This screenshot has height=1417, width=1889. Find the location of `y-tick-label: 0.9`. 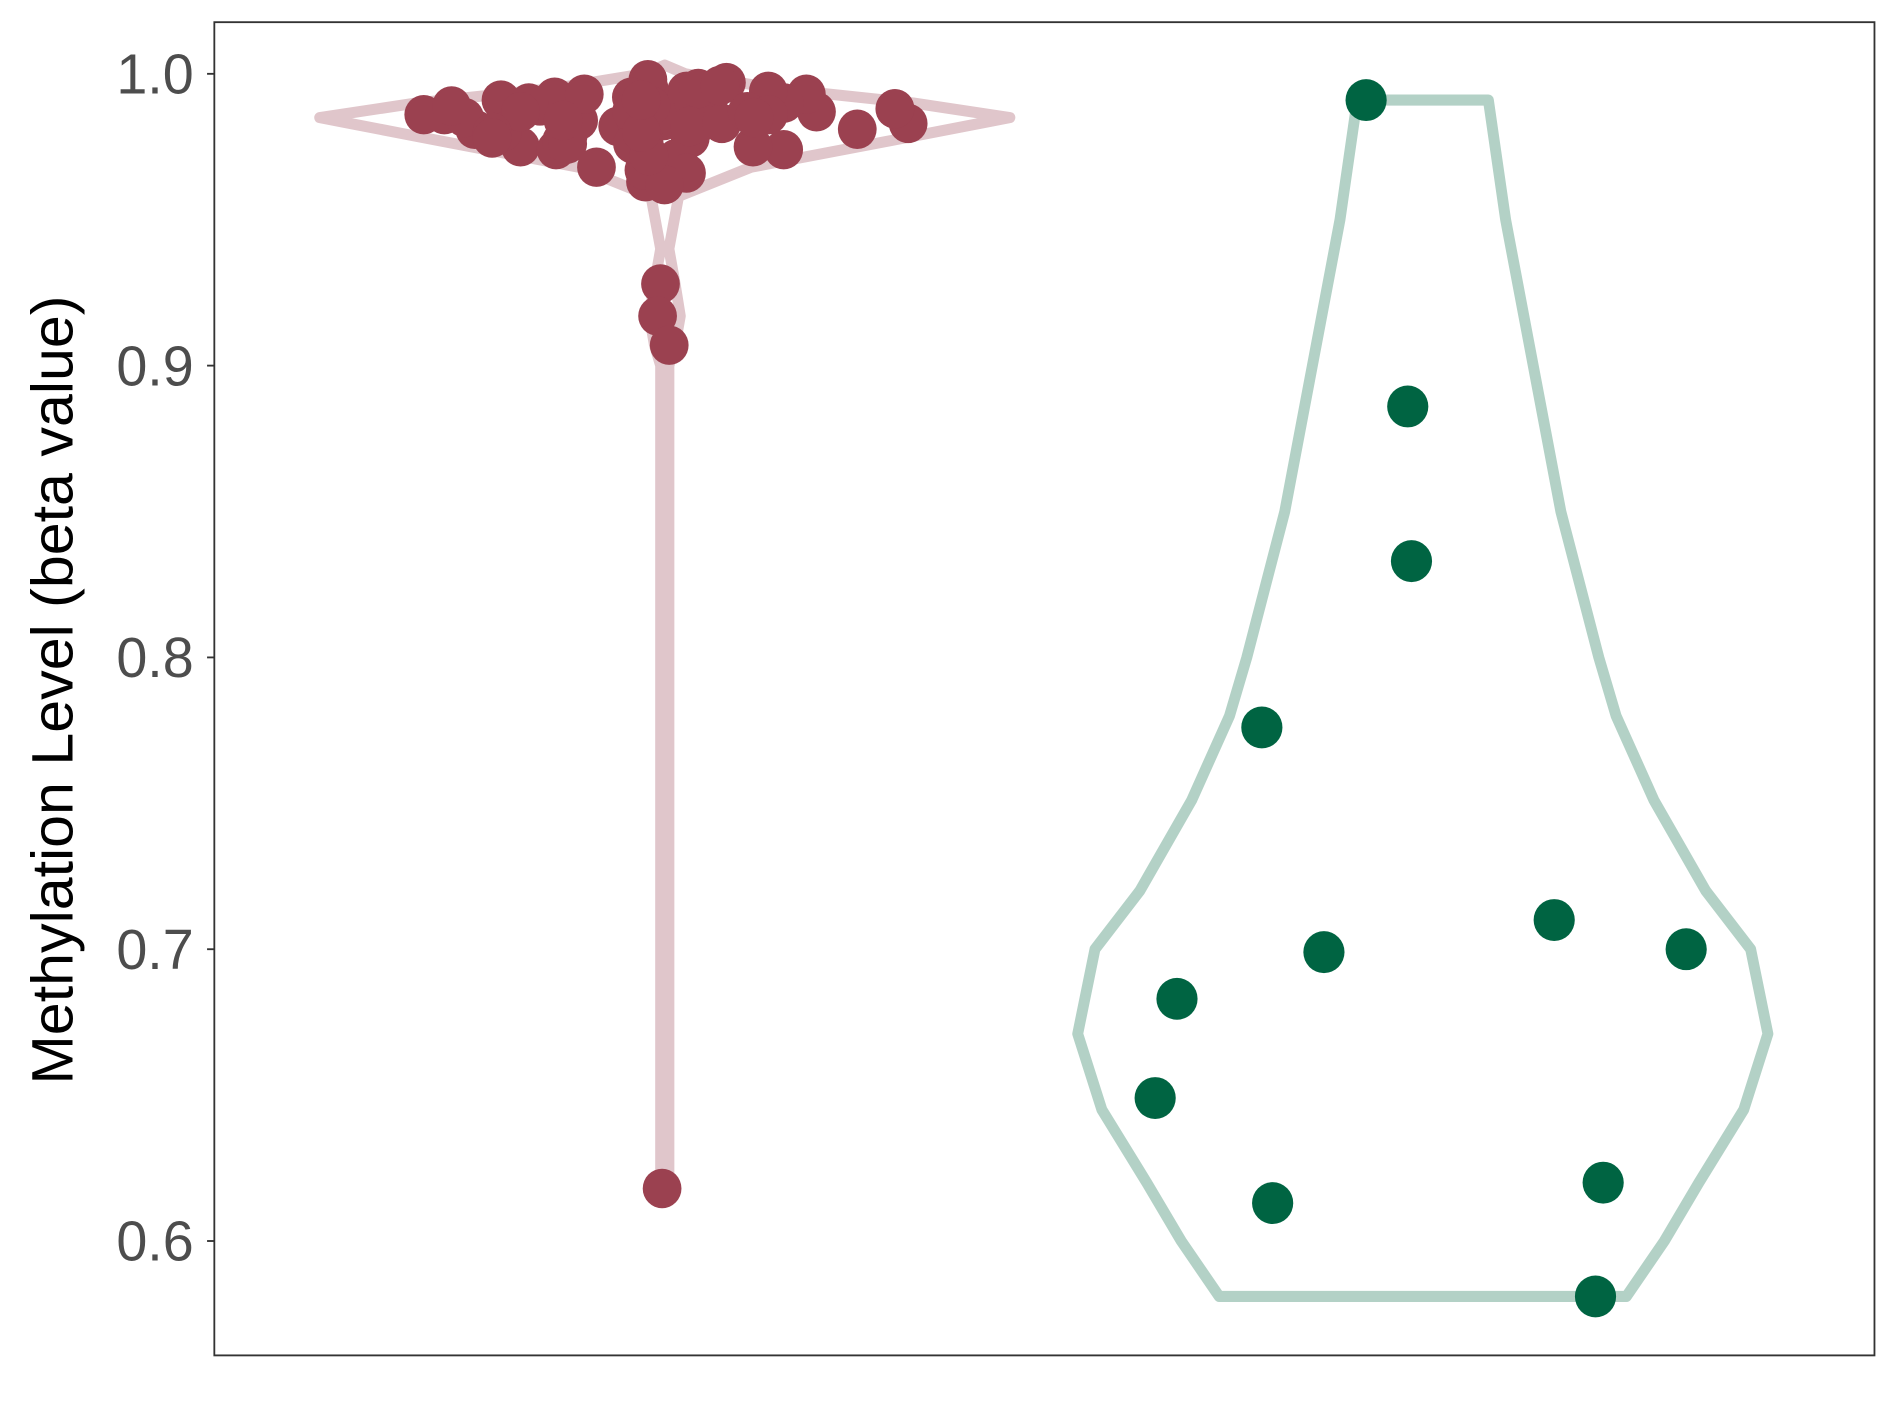

y-tick-label: 0.9 is located at coordinates (154, 366).